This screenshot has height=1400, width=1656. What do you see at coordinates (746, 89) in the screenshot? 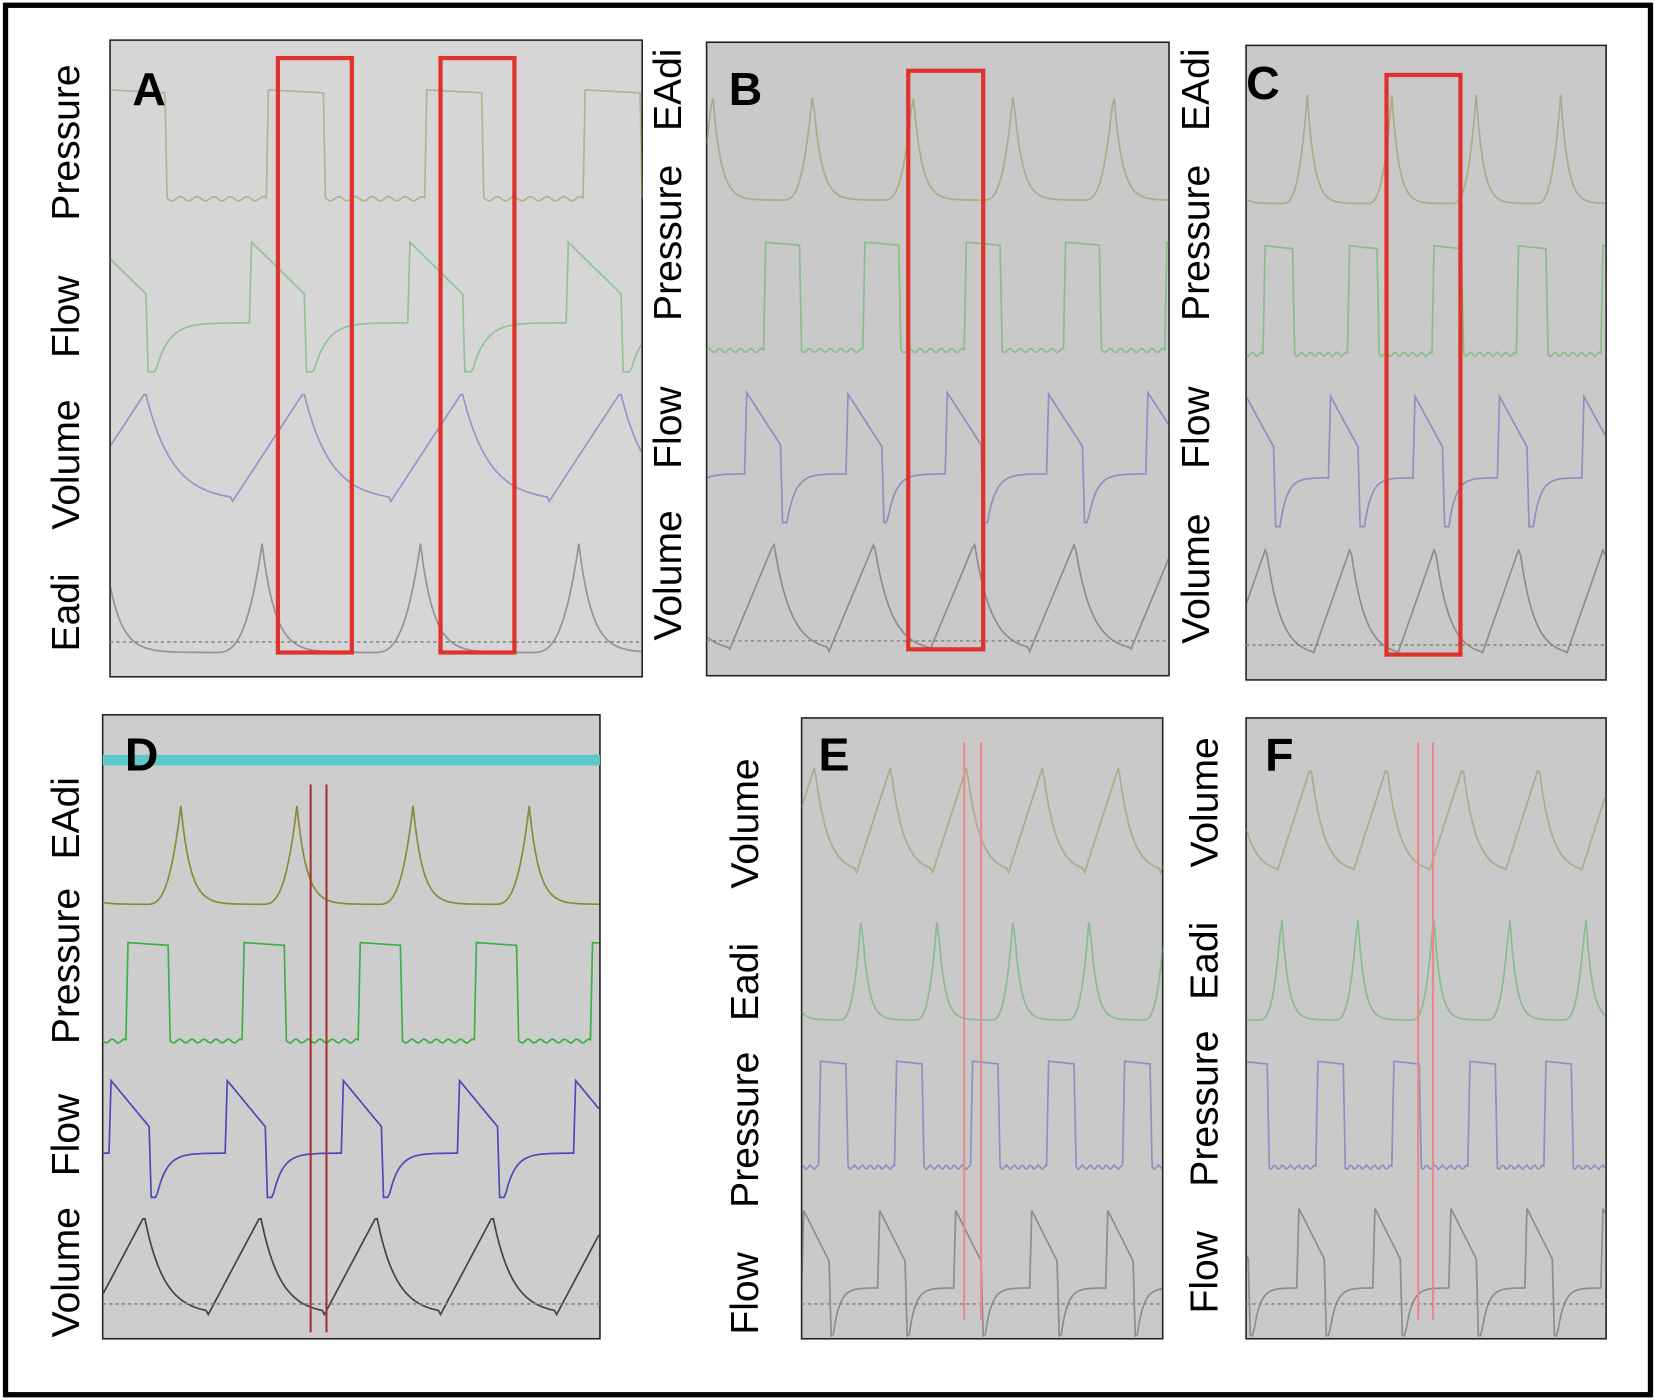
I see `panel-letter: B` at bounding box center [746, 89].